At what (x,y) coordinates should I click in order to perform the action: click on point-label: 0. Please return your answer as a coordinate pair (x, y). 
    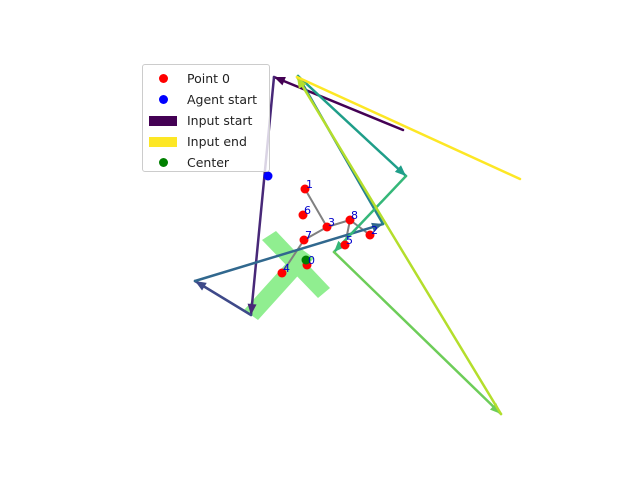
    Looking at the image, I should click on (311, 260).